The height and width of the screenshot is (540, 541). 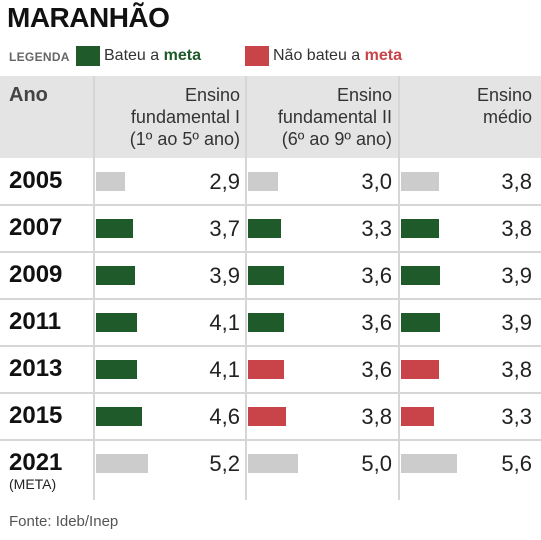 I want to click on header-year: Ano, so click(x=28, y=95).